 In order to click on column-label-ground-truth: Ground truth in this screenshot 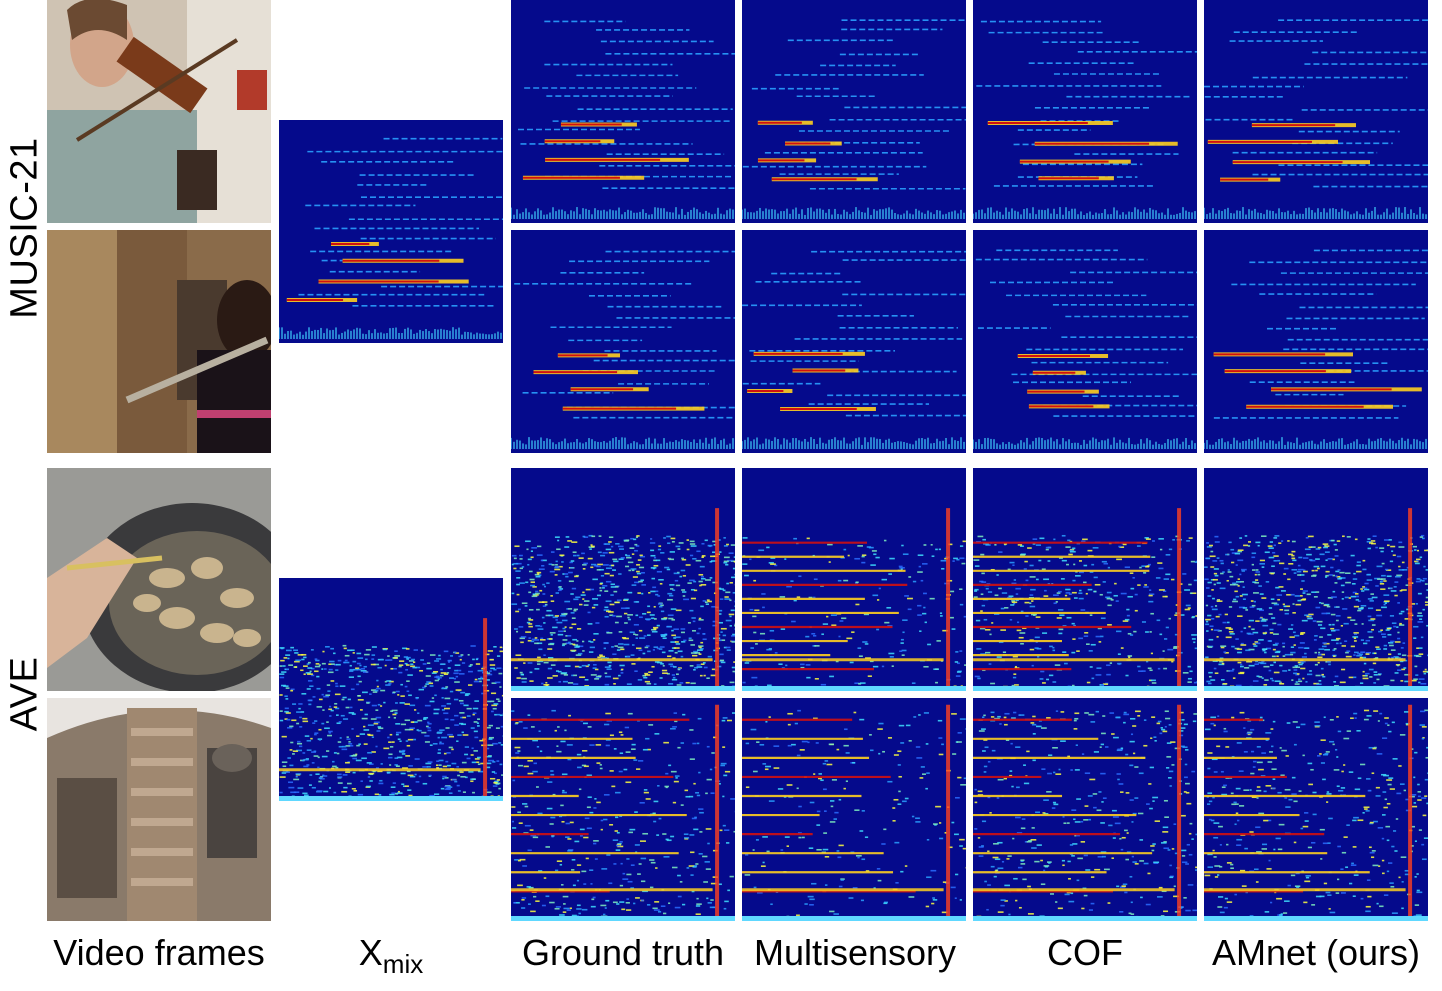, I will do `click(623, 953)`.